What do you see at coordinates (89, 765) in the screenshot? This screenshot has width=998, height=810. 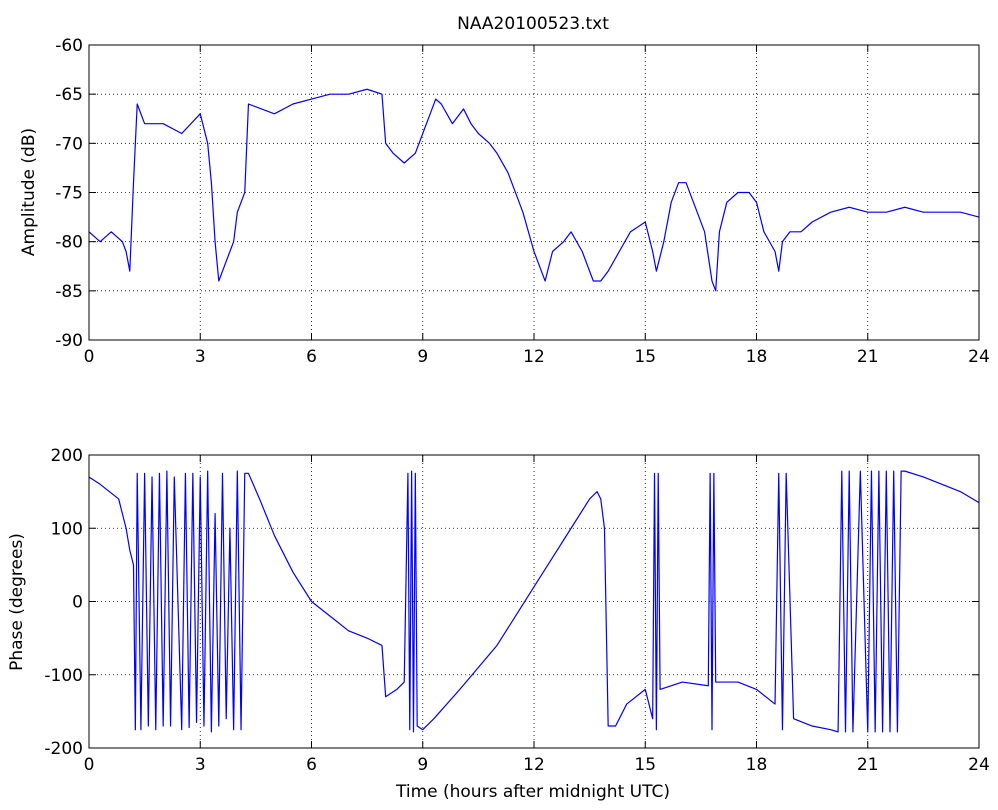 I see `phase-x-tick-label: 0` at bounding box center [89, 765].